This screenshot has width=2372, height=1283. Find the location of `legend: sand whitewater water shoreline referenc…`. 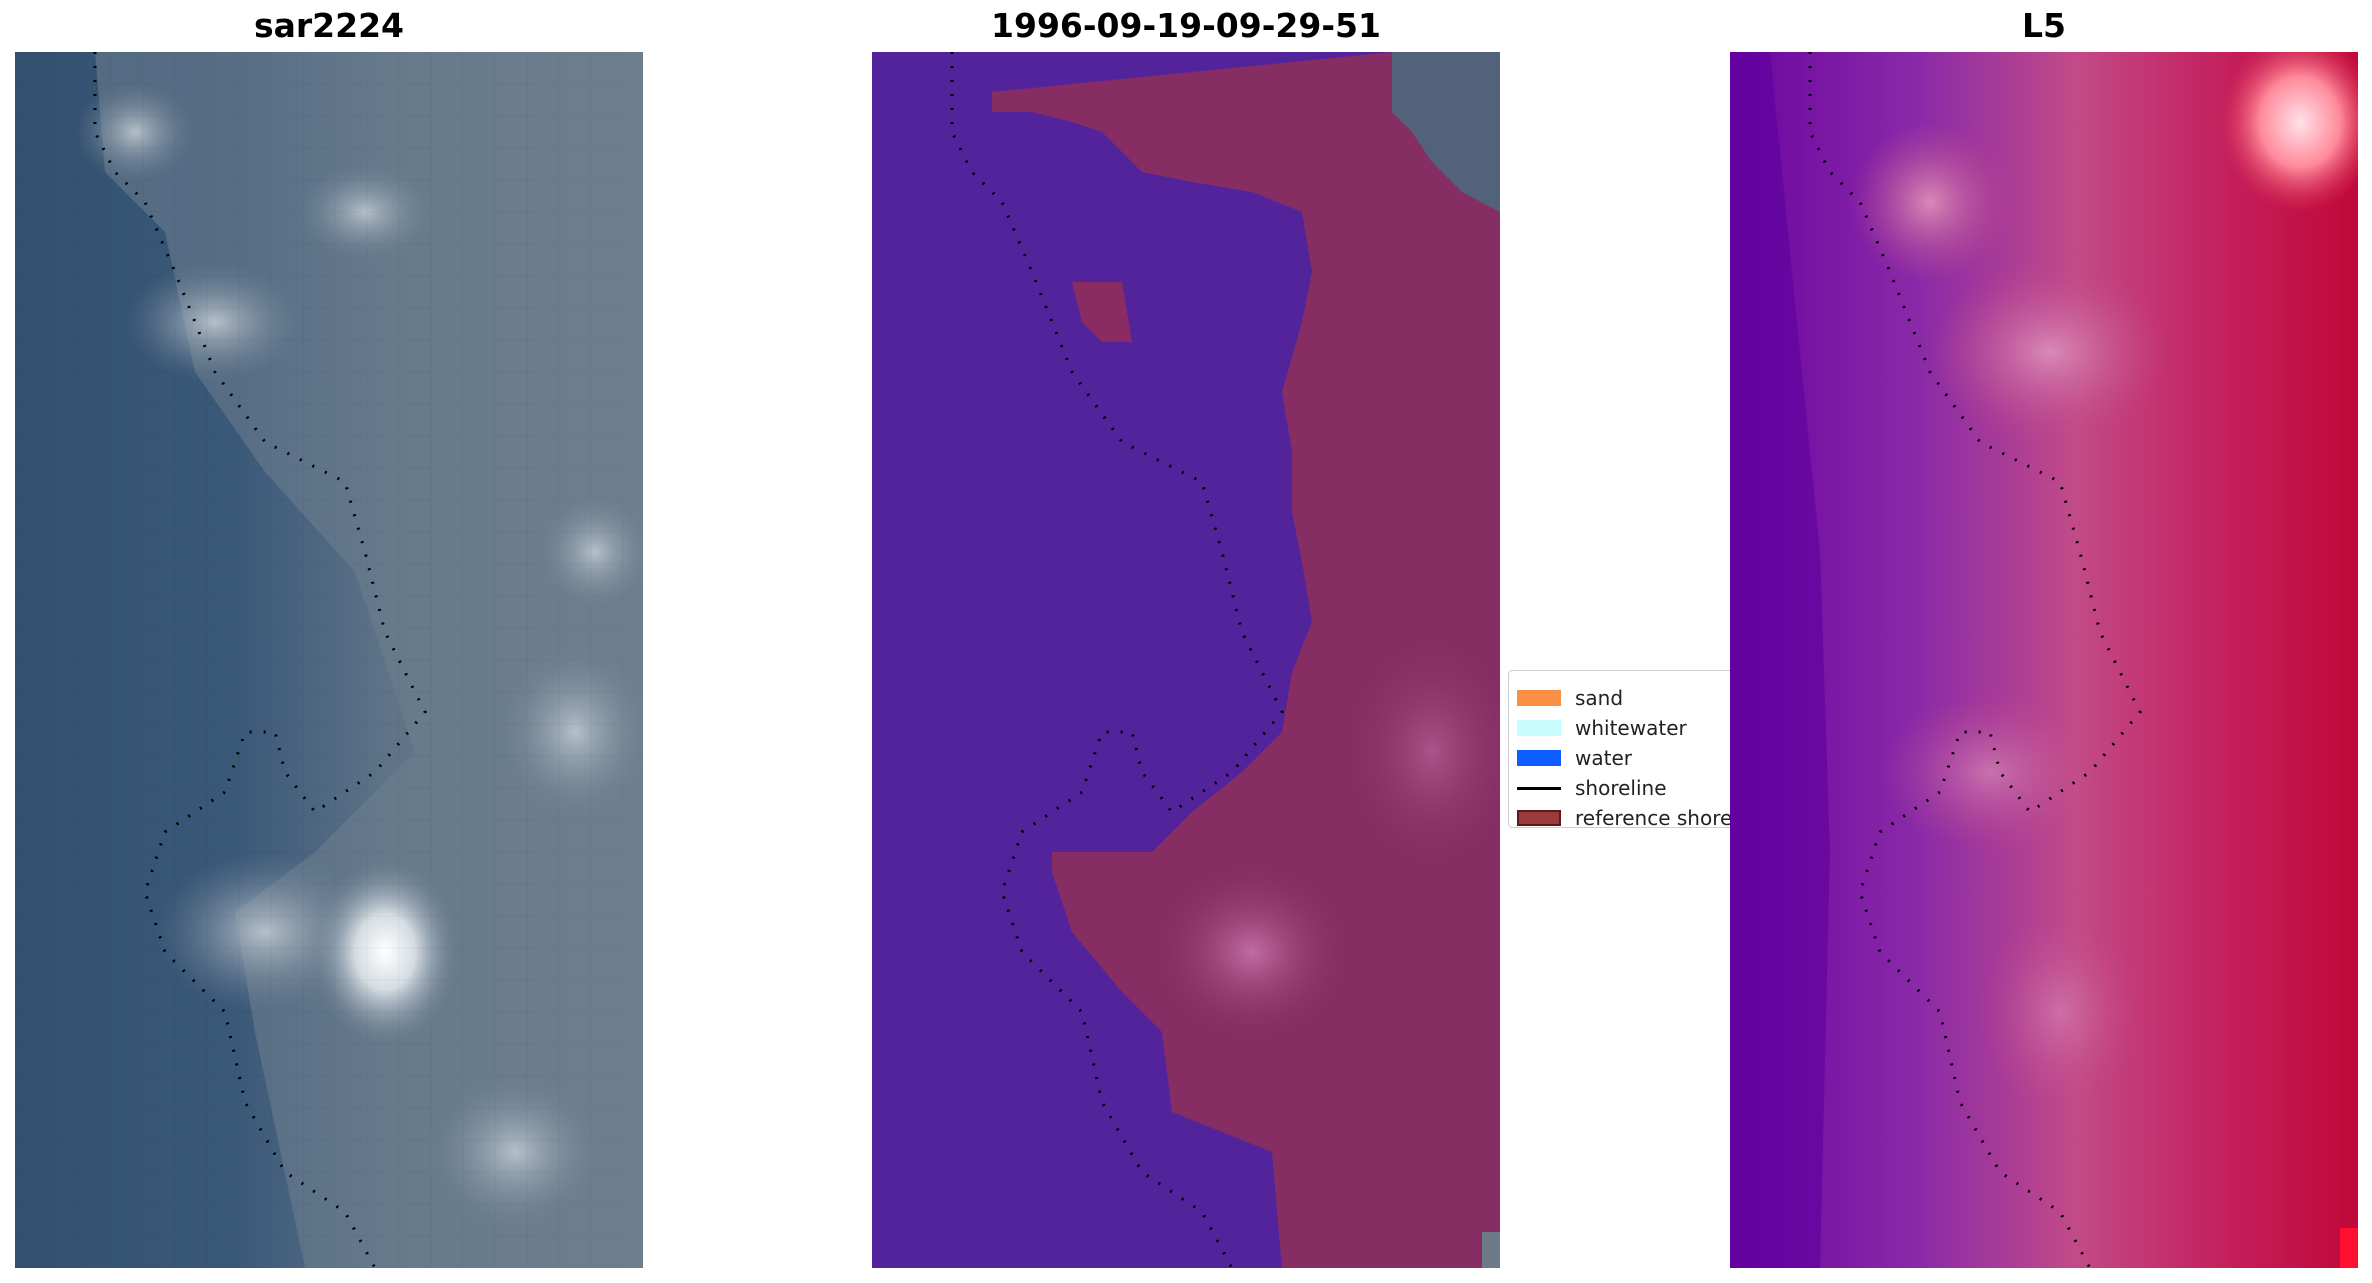

legend: sand whitewater water shoreline referenc… is located at coordinates (1624, 749).